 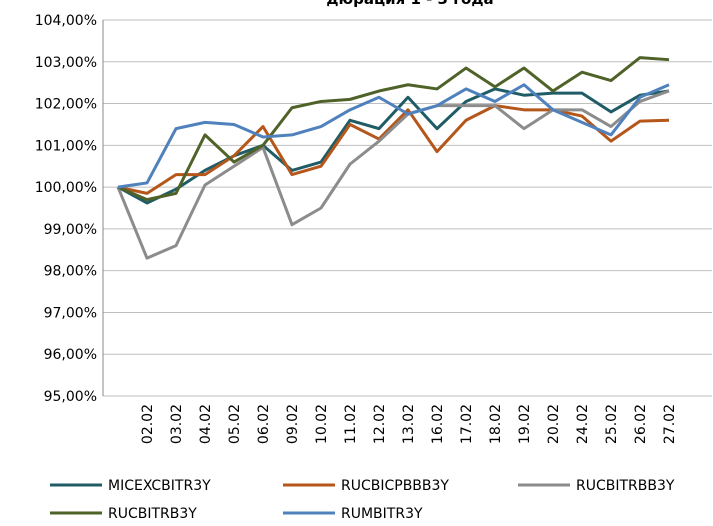 What do you see at coordinates (66, 146) in the screenshot?
I see `y-tick-label: 101,00%` at bounding box center [66, 146].